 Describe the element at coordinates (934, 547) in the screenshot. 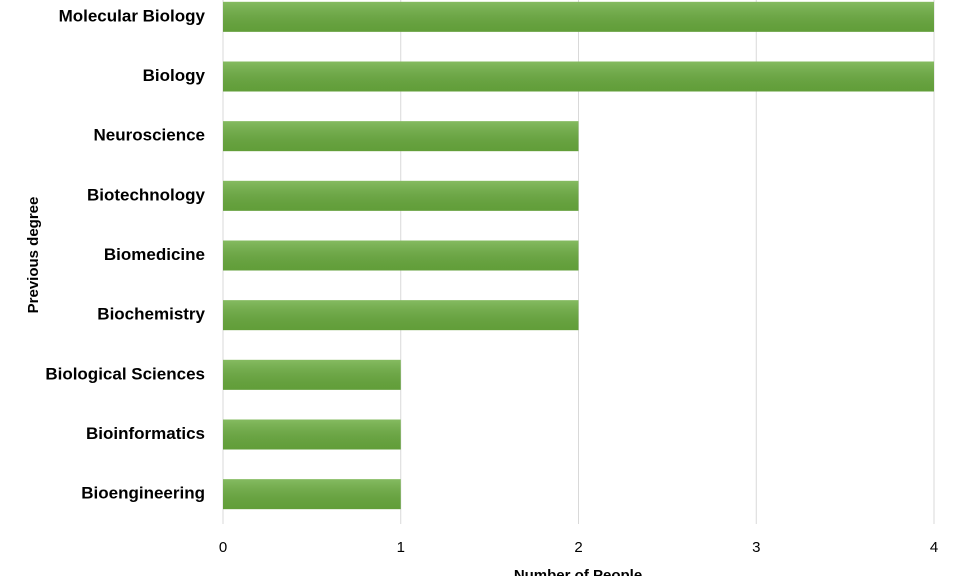

I see `x-tick-label: 4` at that location.